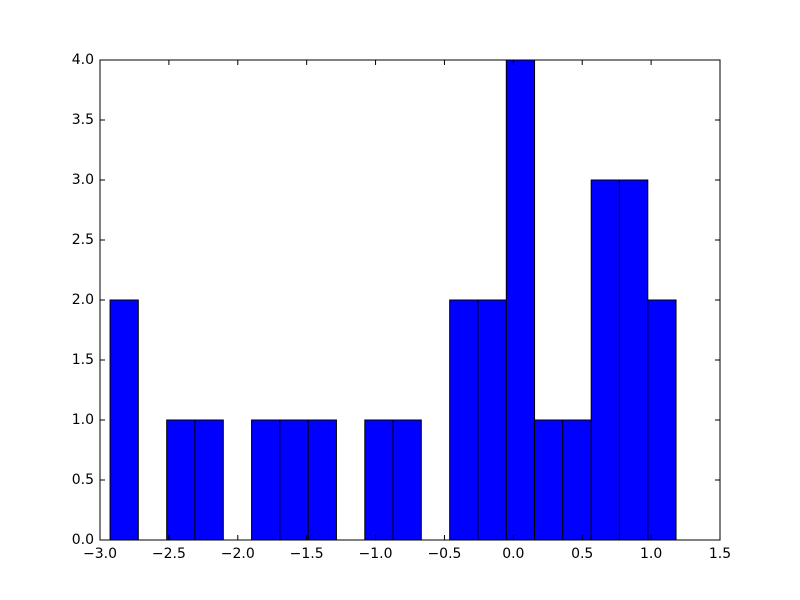  I want to click on y-tick-label: 2.0, so click(83, 300).